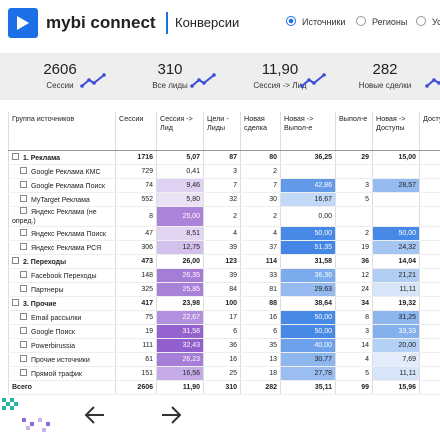 This screenshot has height=438, width=440. Describe the element at coordinates (62, 303) in the screenshot. I see `row-label: 3. Прочие` at that location.